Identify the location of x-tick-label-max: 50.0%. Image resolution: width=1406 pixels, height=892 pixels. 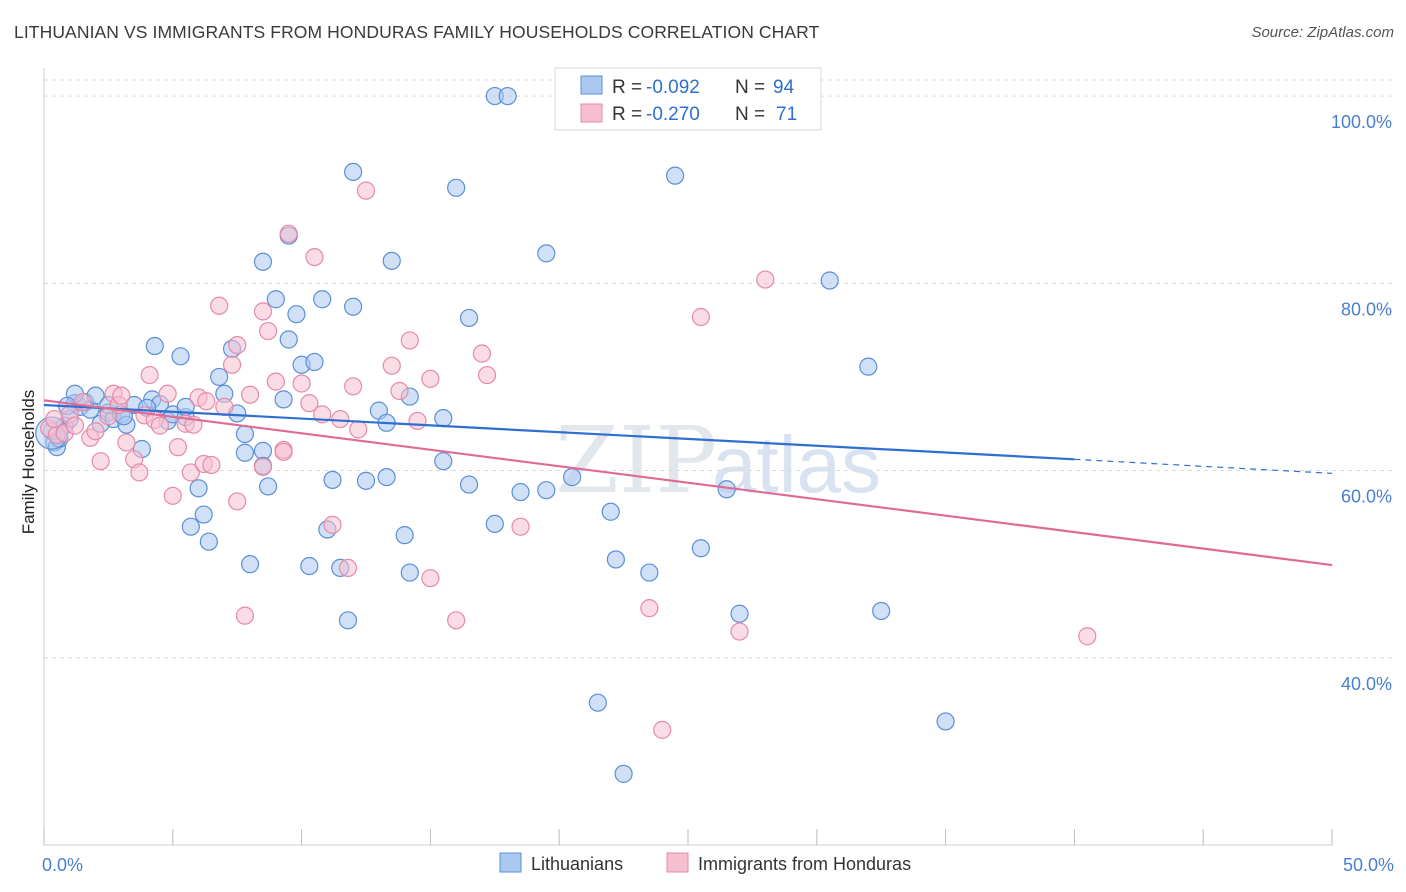
(1368, 865).